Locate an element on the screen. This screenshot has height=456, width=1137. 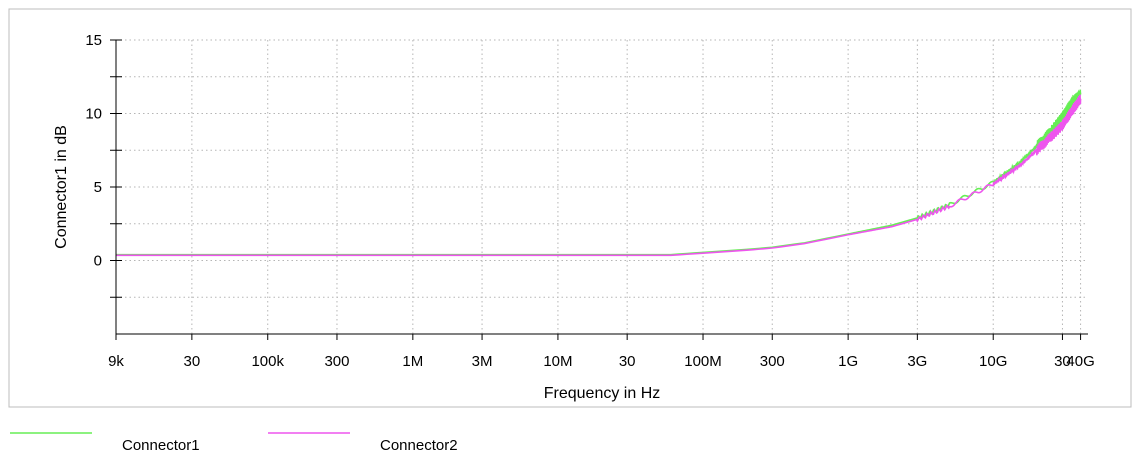
x-tick-label: 100k is located at coordinates (267, 361).